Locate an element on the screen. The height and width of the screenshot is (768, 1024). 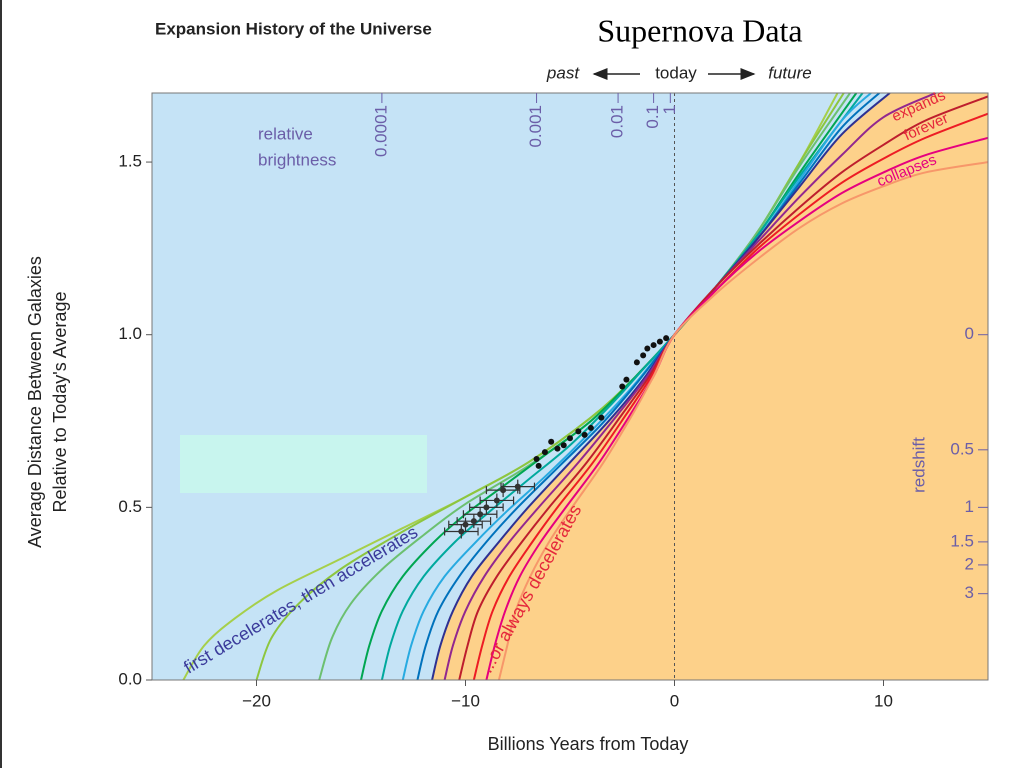
future-label: future is located at coordinates (789, 72).